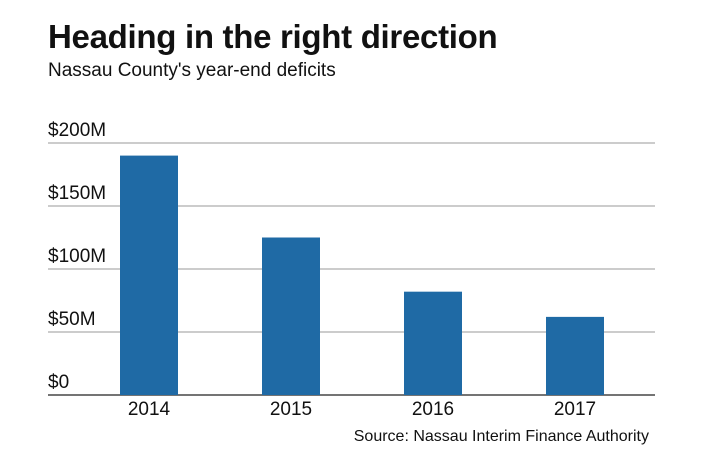  I want to click on chart-subtitle: Nassau County's year-end deficits, so click(192, 70).